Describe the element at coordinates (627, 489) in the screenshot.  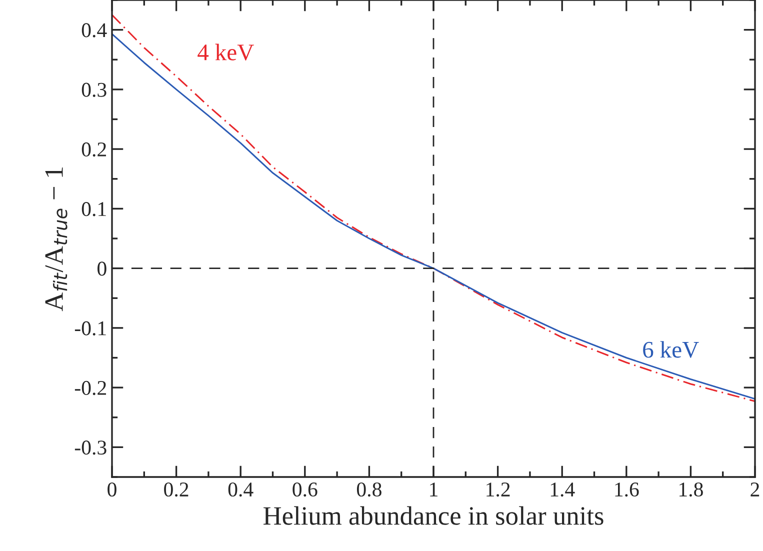
I see `x-tick-label: 1.6` at that location.